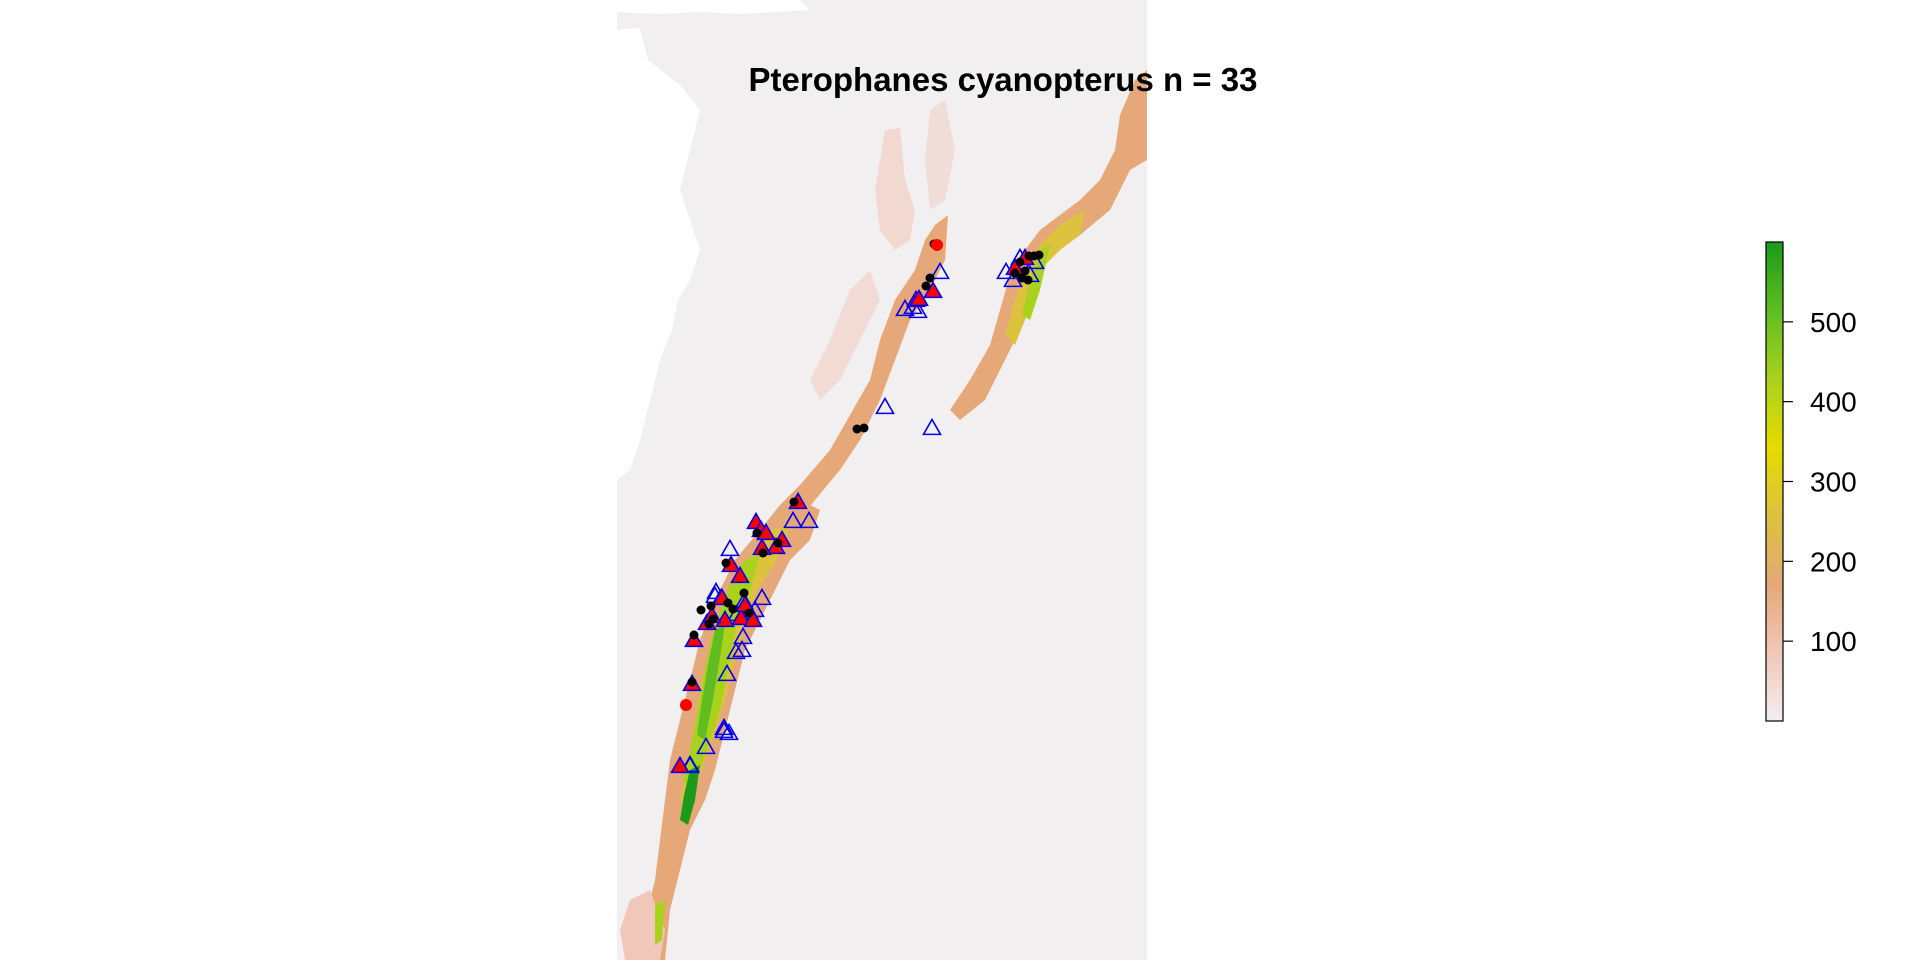 This screenshot has width=1920, height=960. I want to click on ridge-main, so click(727, 730).